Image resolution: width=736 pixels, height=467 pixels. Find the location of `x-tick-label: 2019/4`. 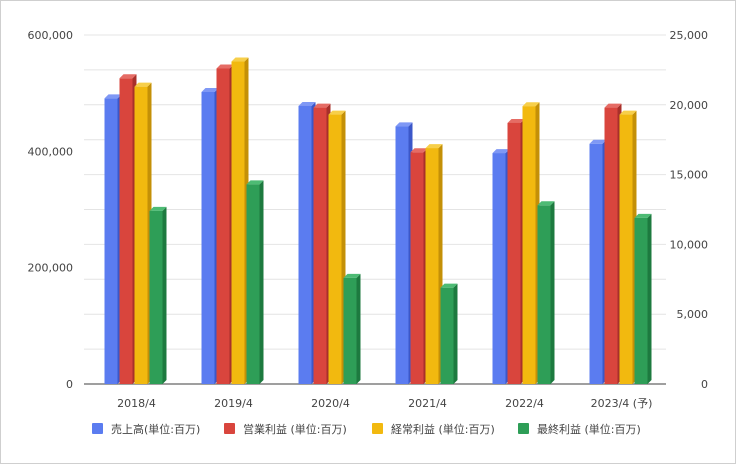

x-tick-label: 2019/4 is located at coordinates (233, 403).